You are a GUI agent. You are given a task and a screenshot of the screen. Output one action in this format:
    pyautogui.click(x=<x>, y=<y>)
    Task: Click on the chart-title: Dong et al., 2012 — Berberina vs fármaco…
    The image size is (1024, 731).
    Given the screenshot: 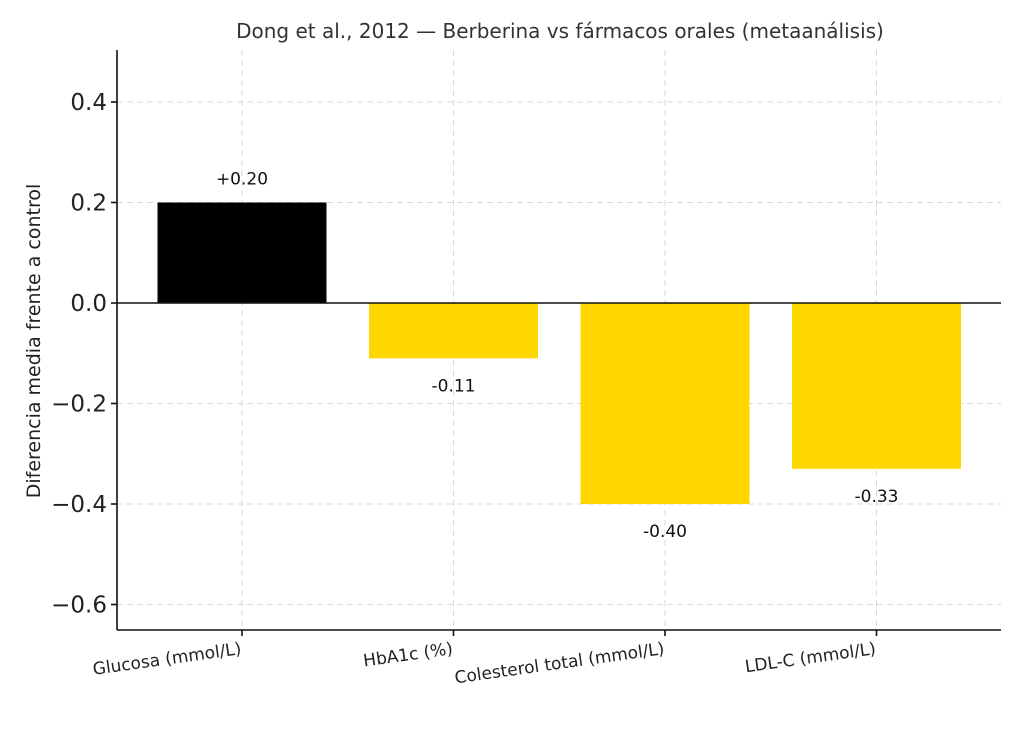 What is the action you would take?
    pyautogui.click(x=560, y=31)
    